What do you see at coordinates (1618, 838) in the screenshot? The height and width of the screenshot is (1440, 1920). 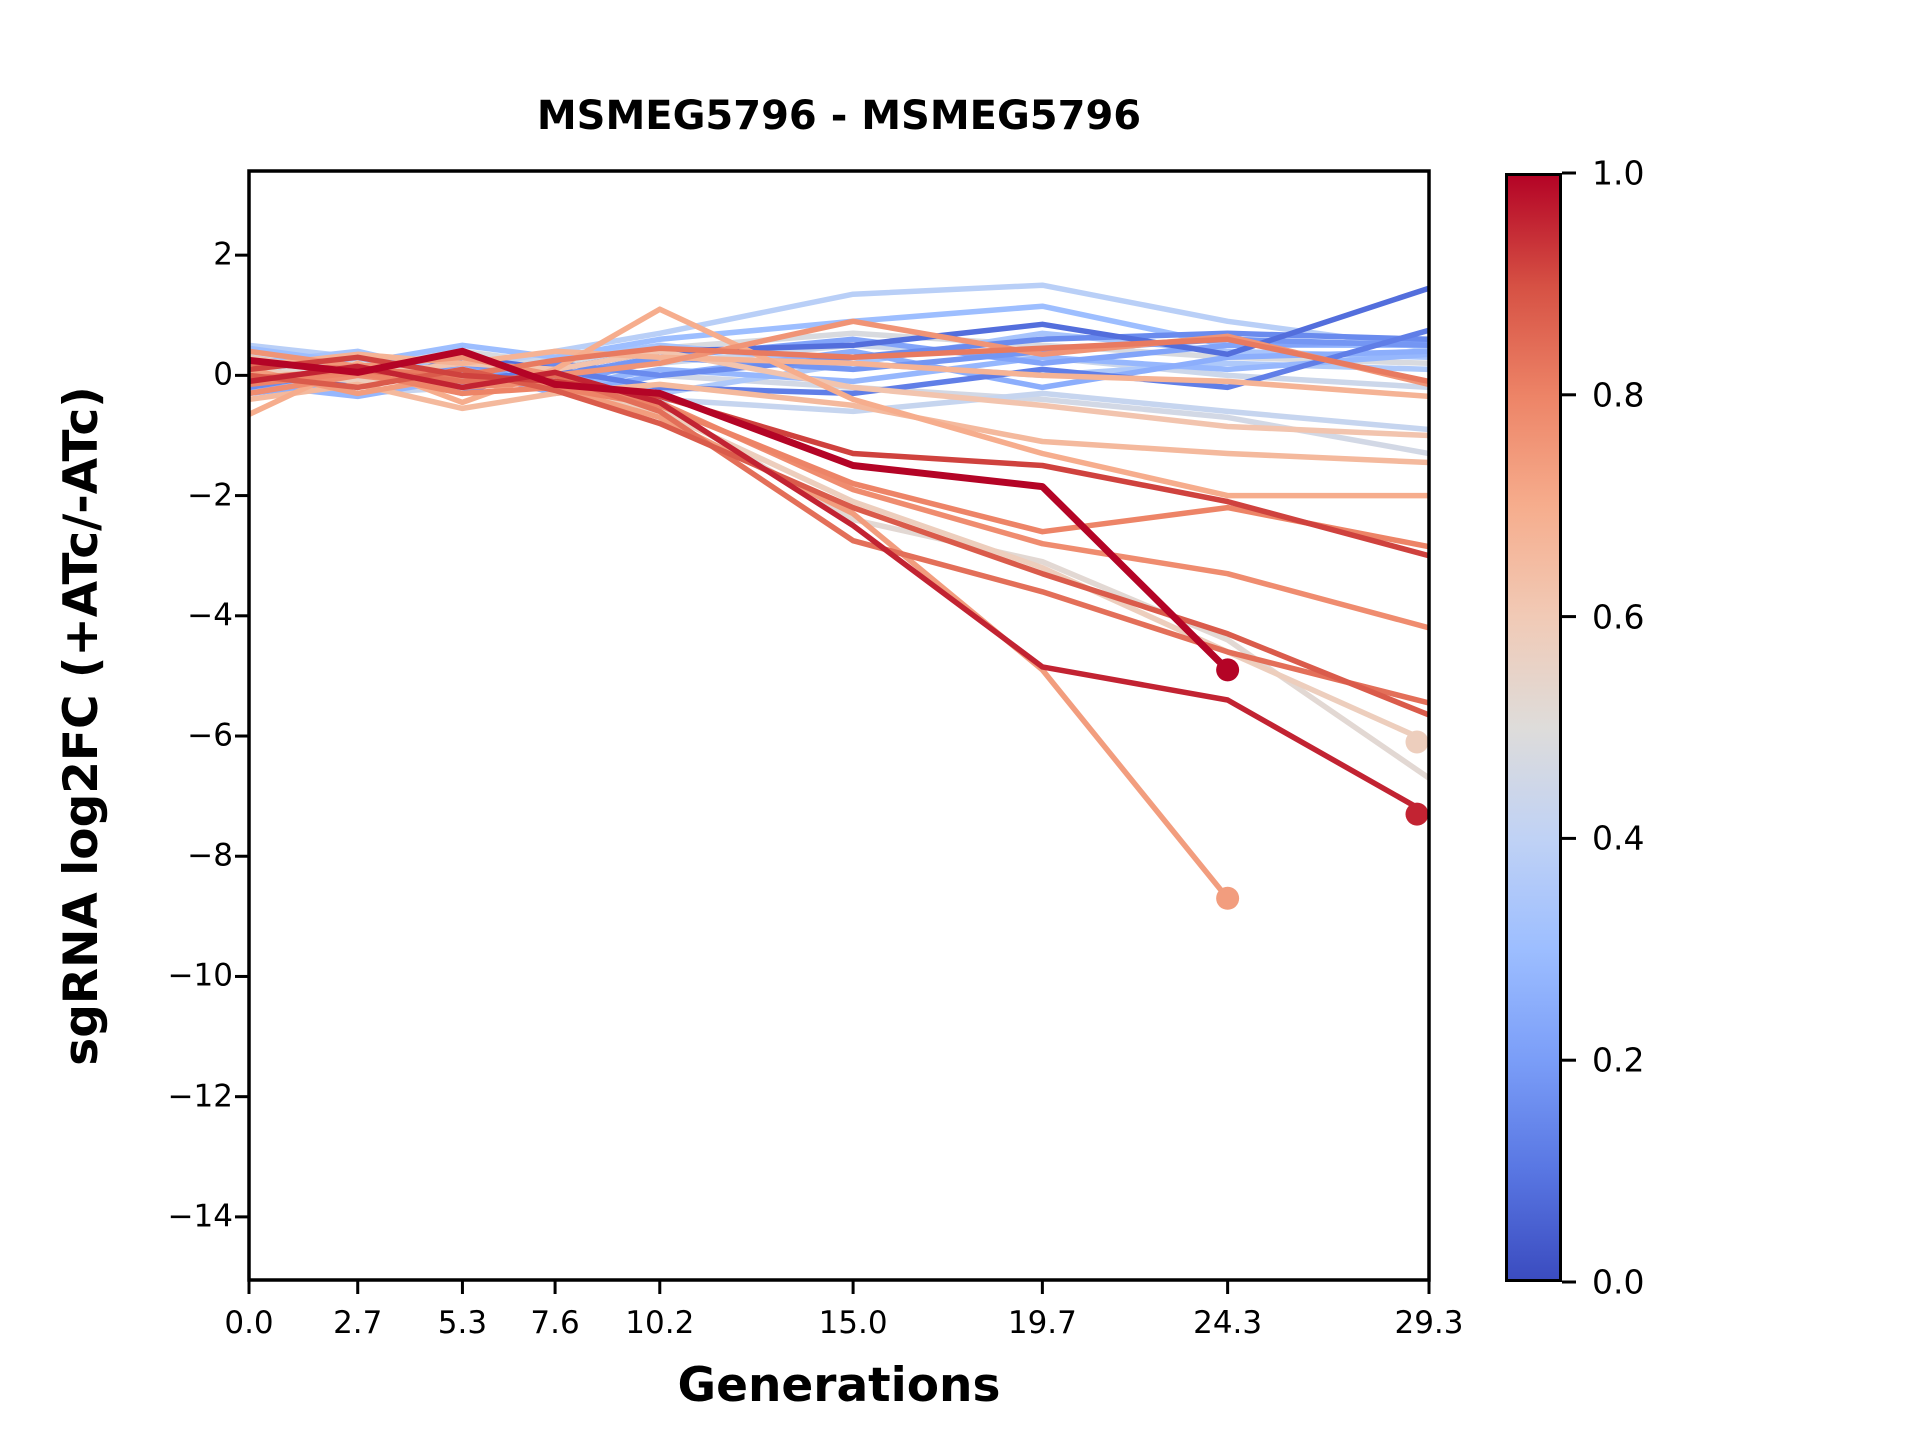 I see `colorbar-tick-label: 0.4` at bounding box center [1618, 838].